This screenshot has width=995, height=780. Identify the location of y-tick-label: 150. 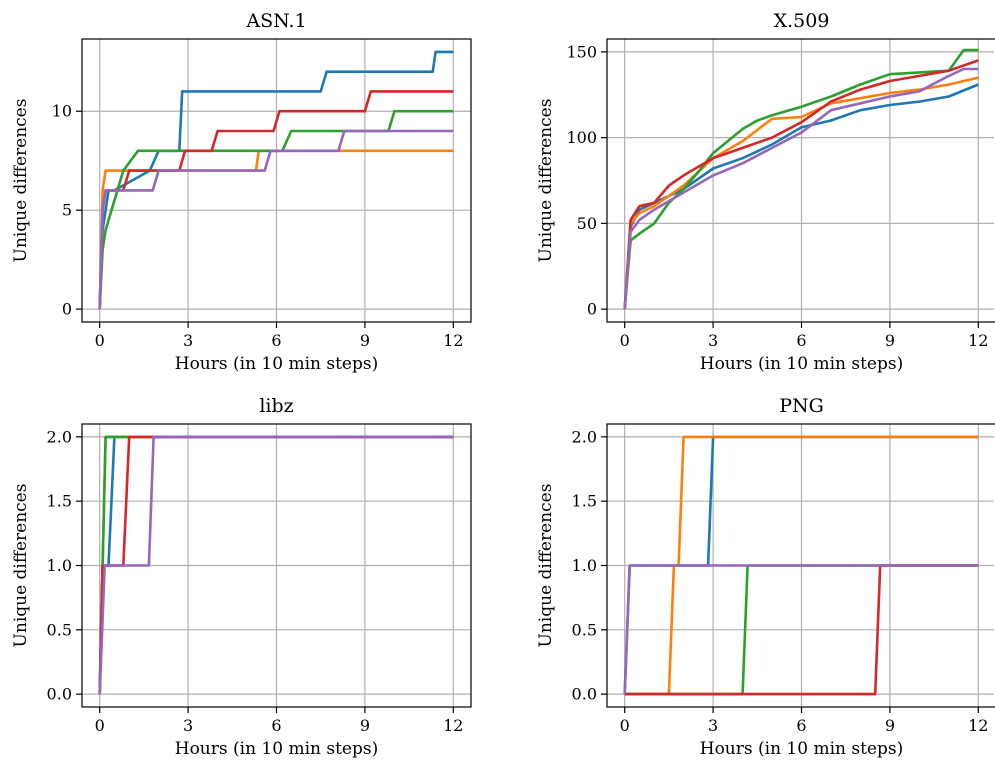
(581, 51).